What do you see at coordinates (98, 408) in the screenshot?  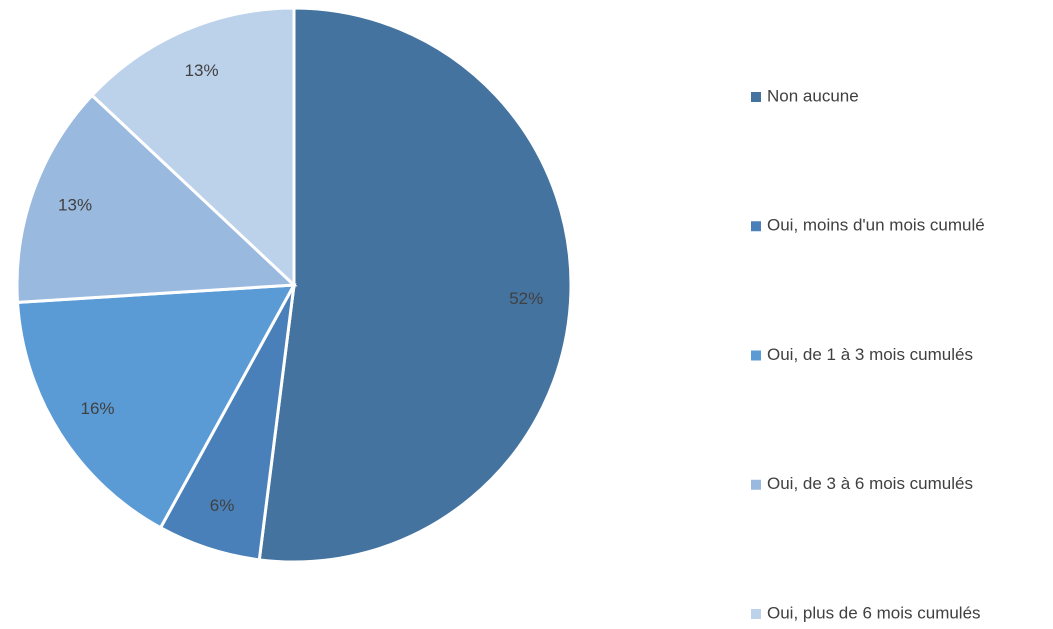 I see `data-label: 16%` at bounding box center [98, 408].